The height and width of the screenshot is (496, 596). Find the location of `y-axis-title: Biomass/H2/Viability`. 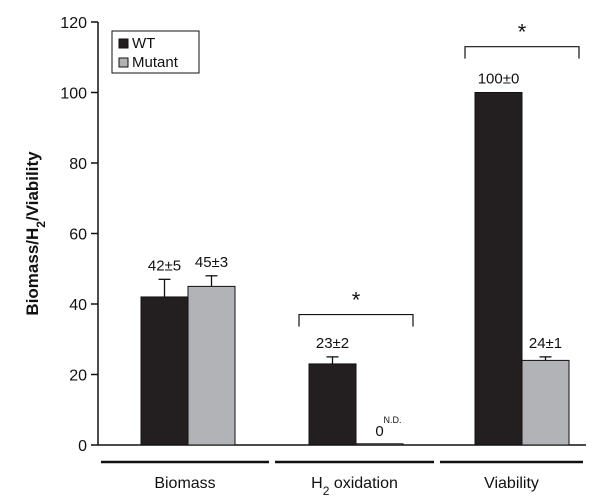

y-axis-title: Biomass/H2/Viability is located at coordinates (35, 233).